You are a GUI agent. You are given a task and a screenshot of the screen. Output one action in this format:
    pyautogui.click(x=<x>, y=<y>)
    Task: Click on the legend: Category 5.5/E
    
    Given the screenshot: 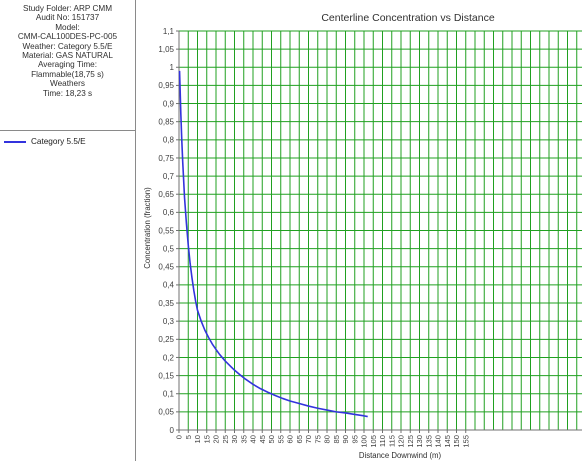 What is the action you would take?
    pyautogui.click(x=67, y=139)
    